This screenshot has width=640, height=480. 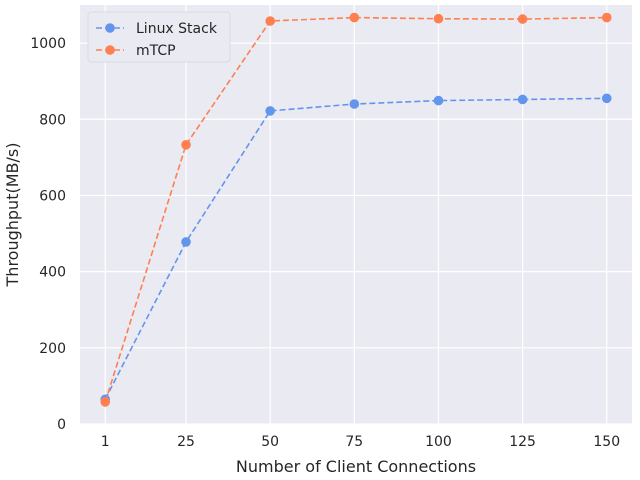 What do you see at coordinates (52, 273) in the screenshot?
I see `y-tick-label: 400` at bounding box center [52, 273].